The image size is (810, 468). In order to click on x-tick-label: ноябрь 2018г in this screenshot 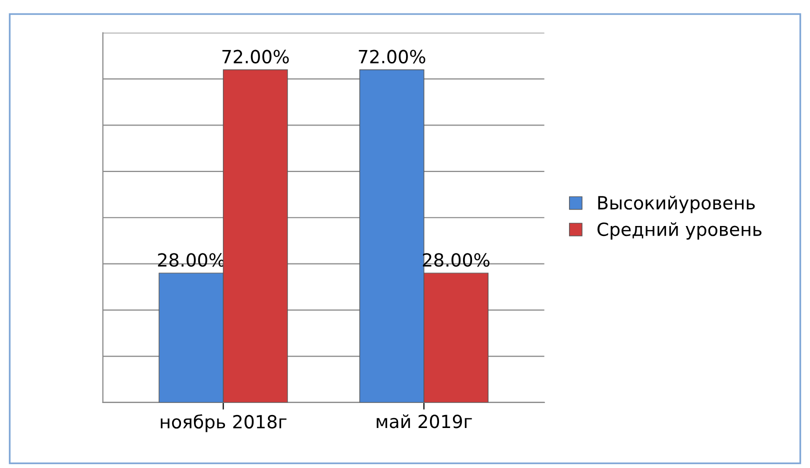, I will do `click(223, 423)`.